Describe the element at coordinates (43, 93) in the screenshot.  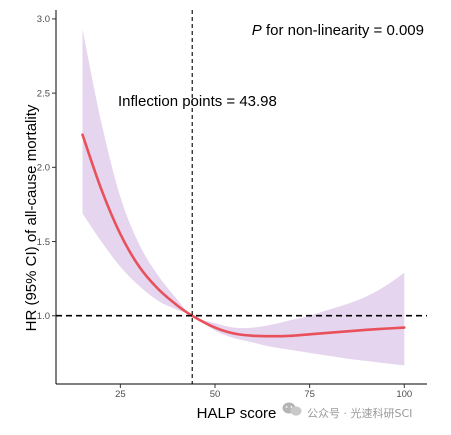
I see `y-tick-label: 2.5` at that location.